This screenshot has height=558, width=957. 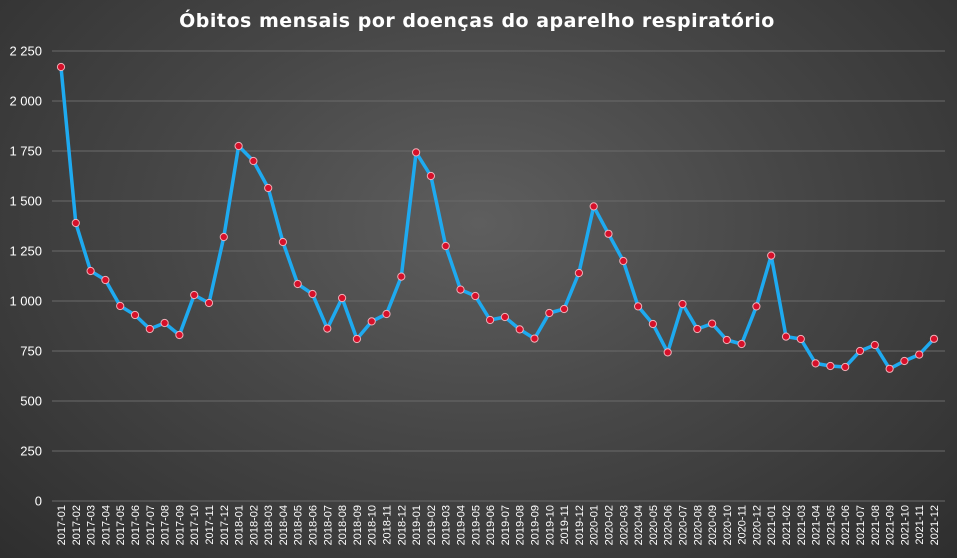 What do you see at coordinates (328, 525) in the screenshot?
I see `x-tick-label: 2018-07` at bounding box center [328, 525].